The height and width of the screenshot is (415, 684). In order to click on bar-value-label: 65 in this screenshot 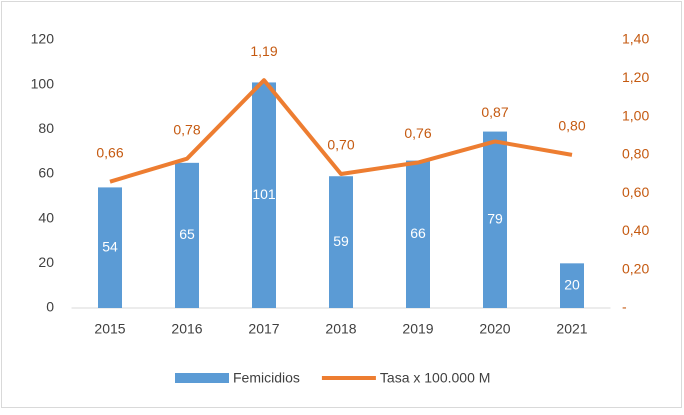, I will do `click(187, 234)`.